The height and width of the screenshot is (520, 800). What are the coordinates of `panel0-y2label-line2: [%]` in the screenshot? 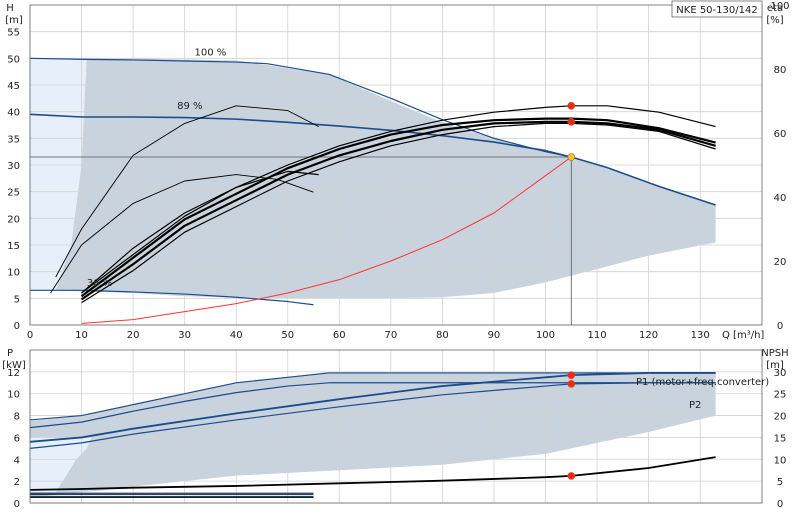 It's located at (774, 20).